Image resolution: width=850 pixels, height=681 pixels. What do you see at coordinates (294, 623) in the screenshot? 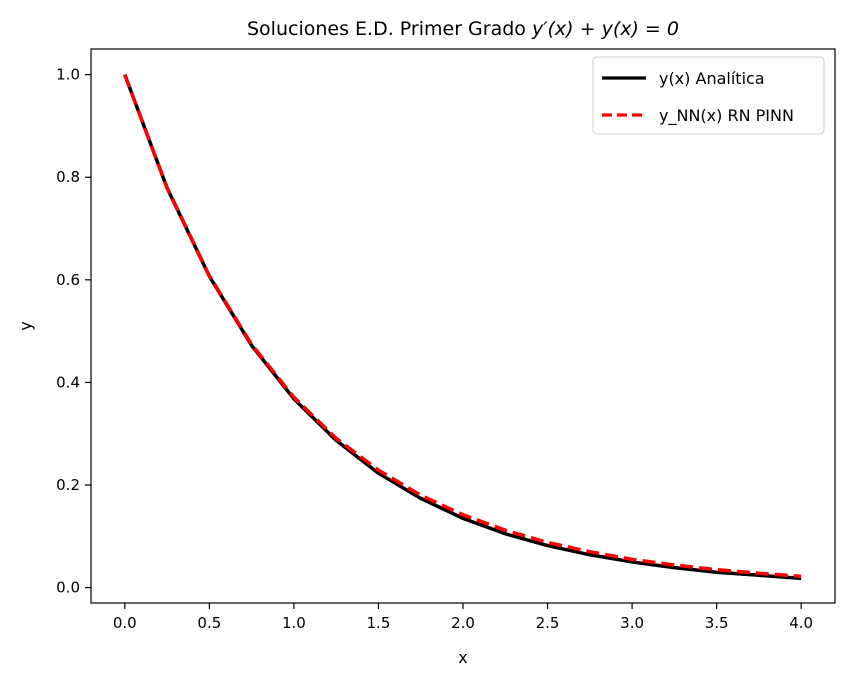
I see `x-tick-label: 1.0` at bounding box center [294, 623].